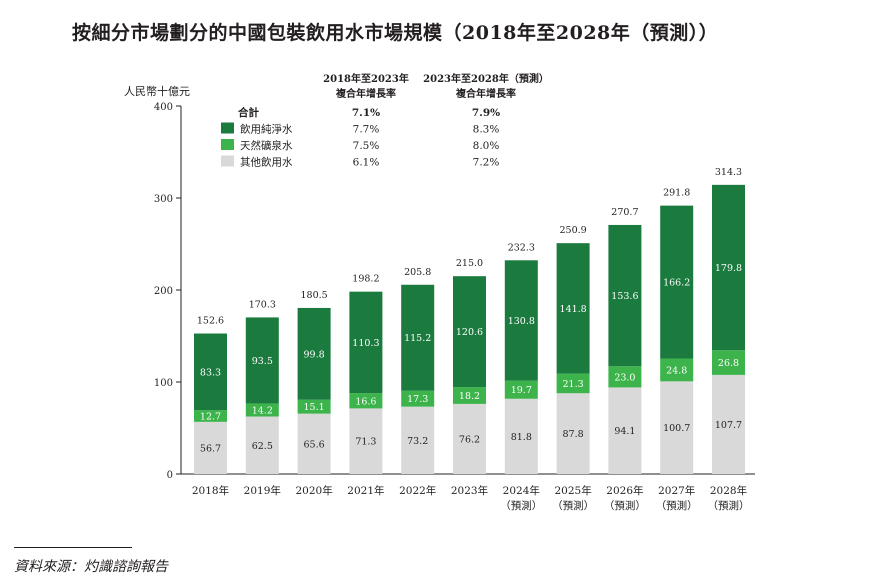 This screenshot has height=587, width=889. I want to click on data-label-pure: 110.3, so click(365, 343).